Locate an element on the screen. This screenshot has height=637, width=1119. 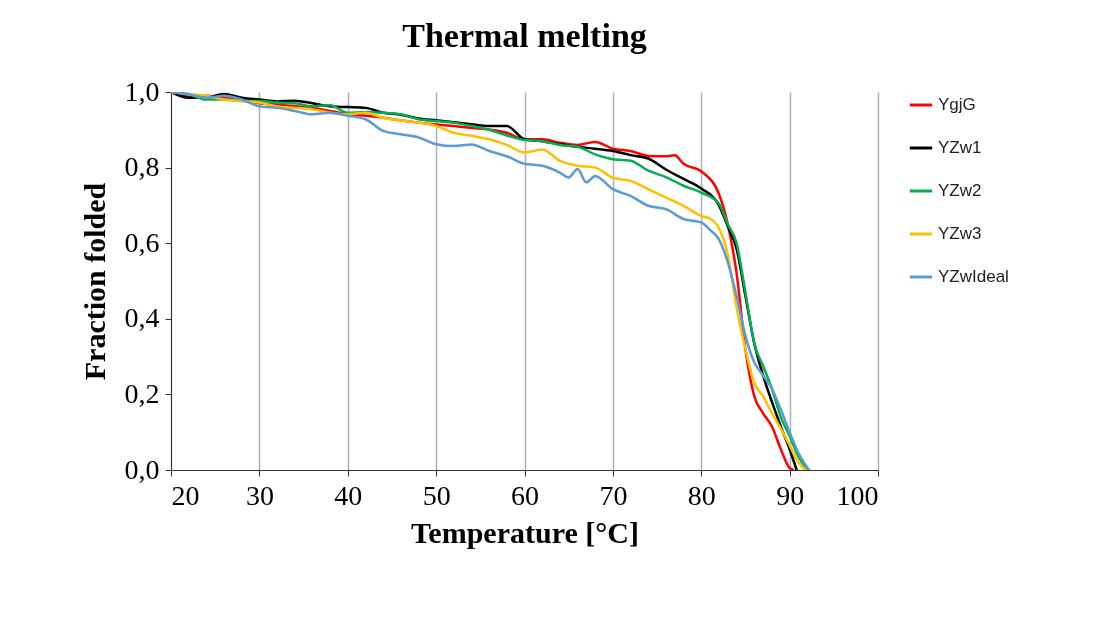
x-axis-title: Temperature [°C] is located at coordinates (525, 532).